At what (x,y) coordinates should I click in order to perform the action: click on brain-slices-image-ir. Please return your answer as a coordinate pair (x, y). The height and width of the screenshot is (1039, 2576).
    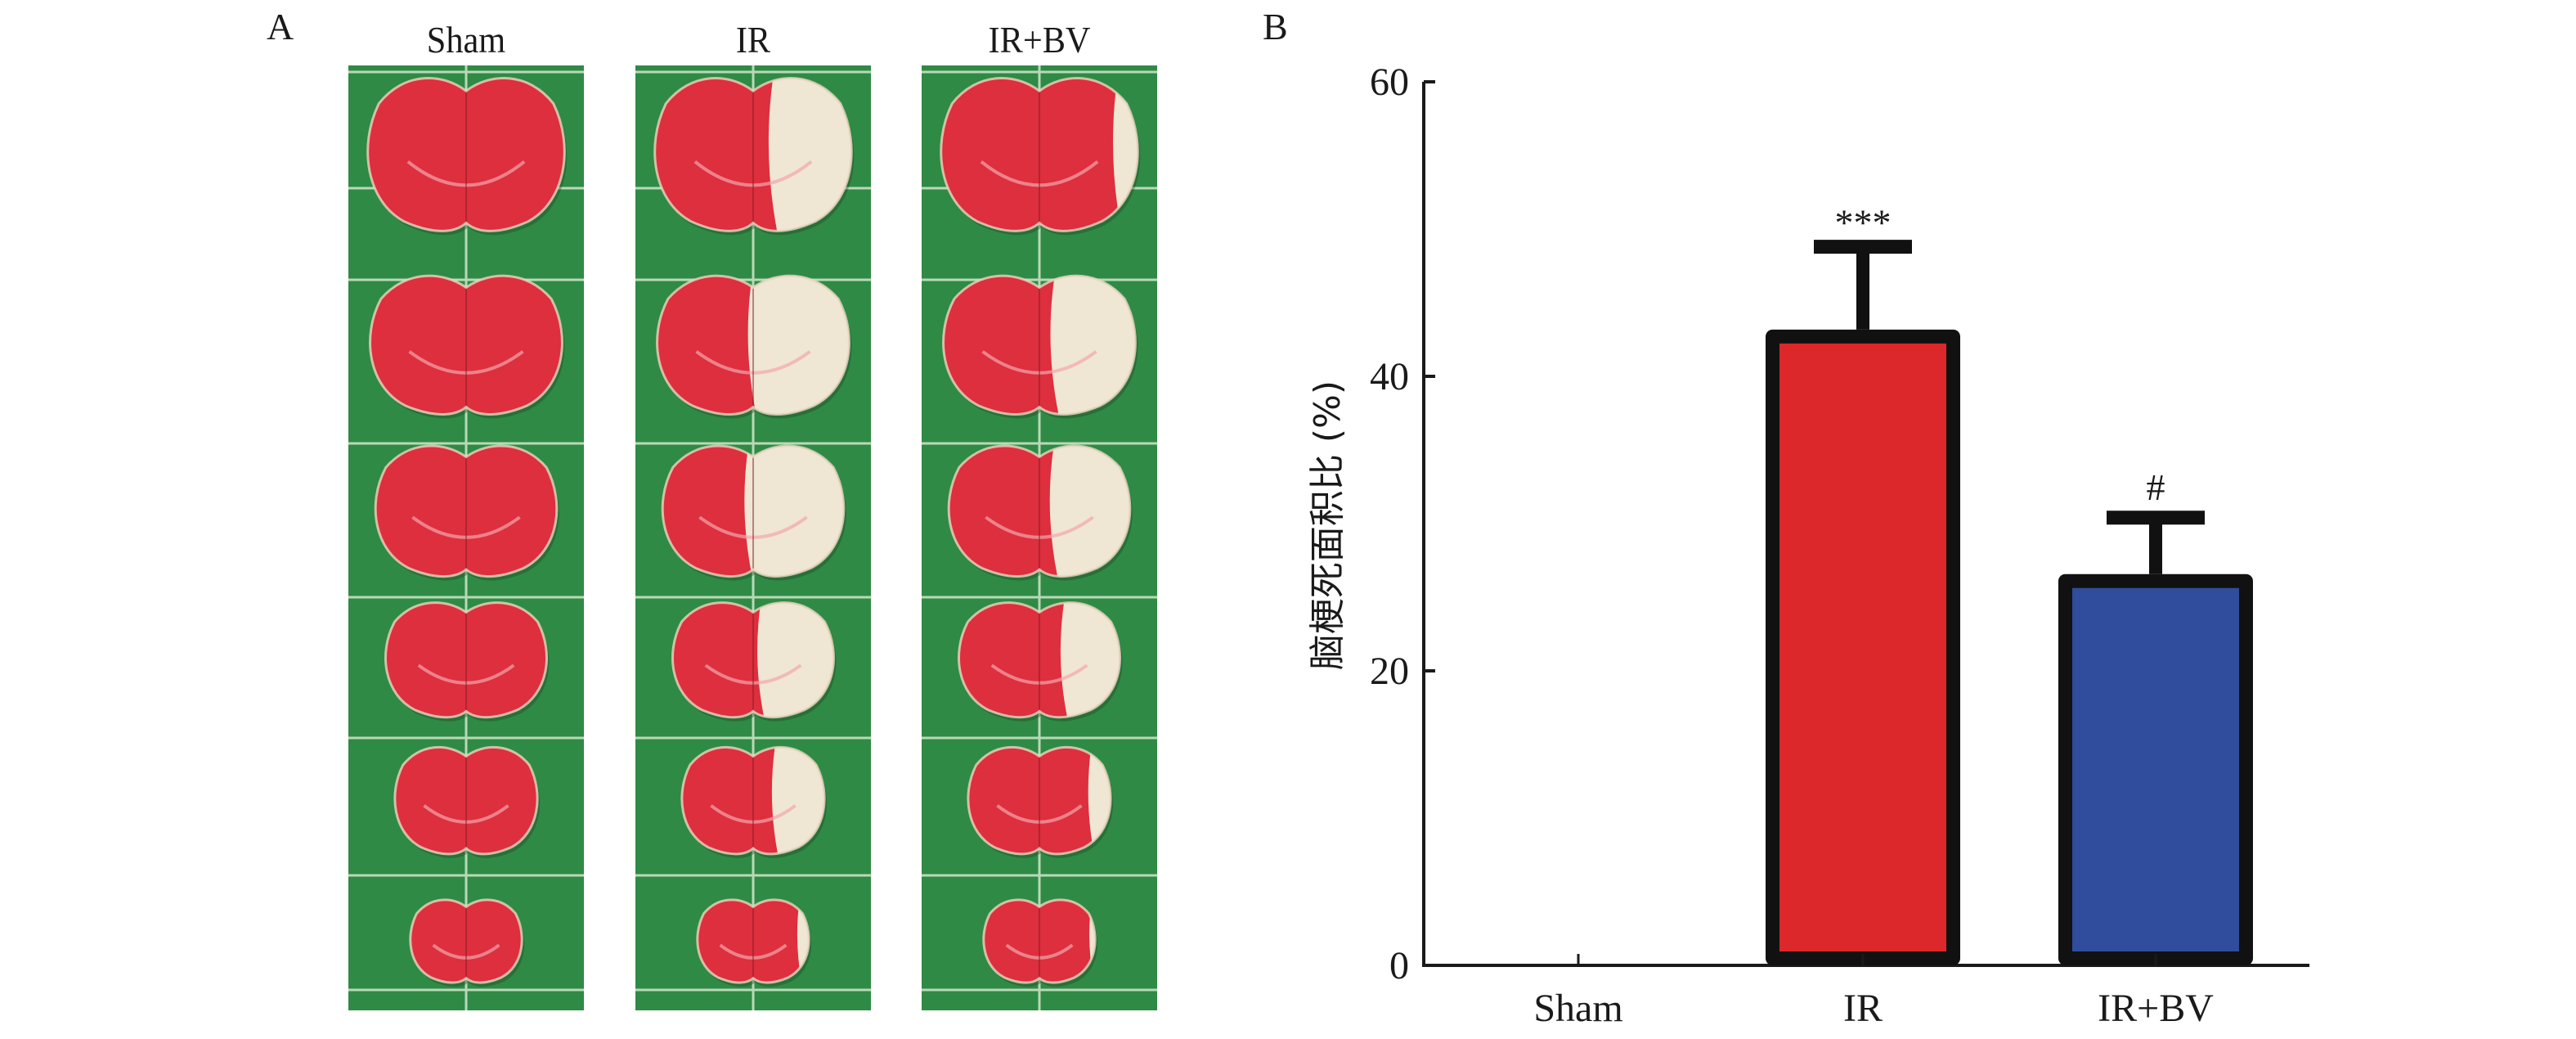
    Looking at the image, I should click on (753, 537).